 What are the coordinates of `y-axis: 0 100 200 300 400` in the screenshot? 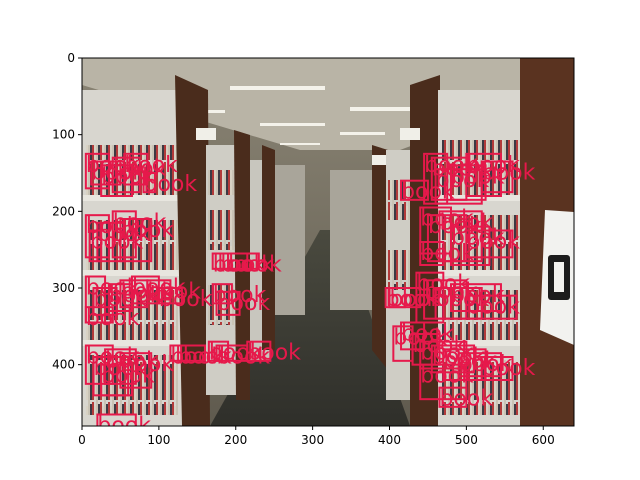 It's located at (67, 211).